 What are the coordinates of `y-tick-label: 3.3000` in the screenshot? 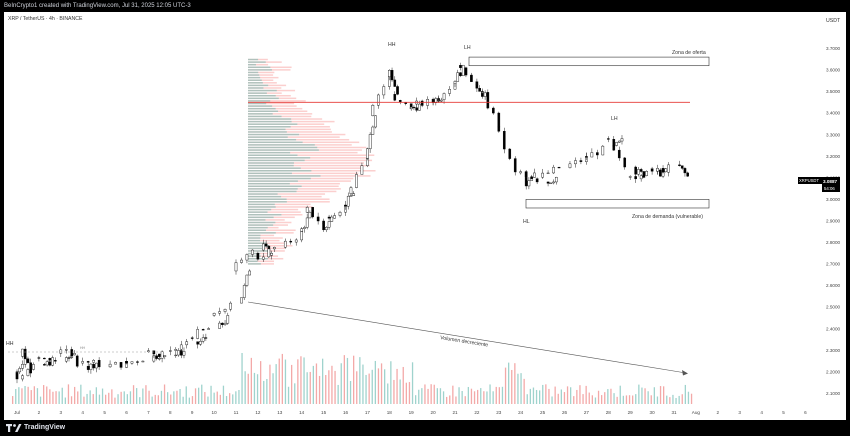 It's located at (833, 134).